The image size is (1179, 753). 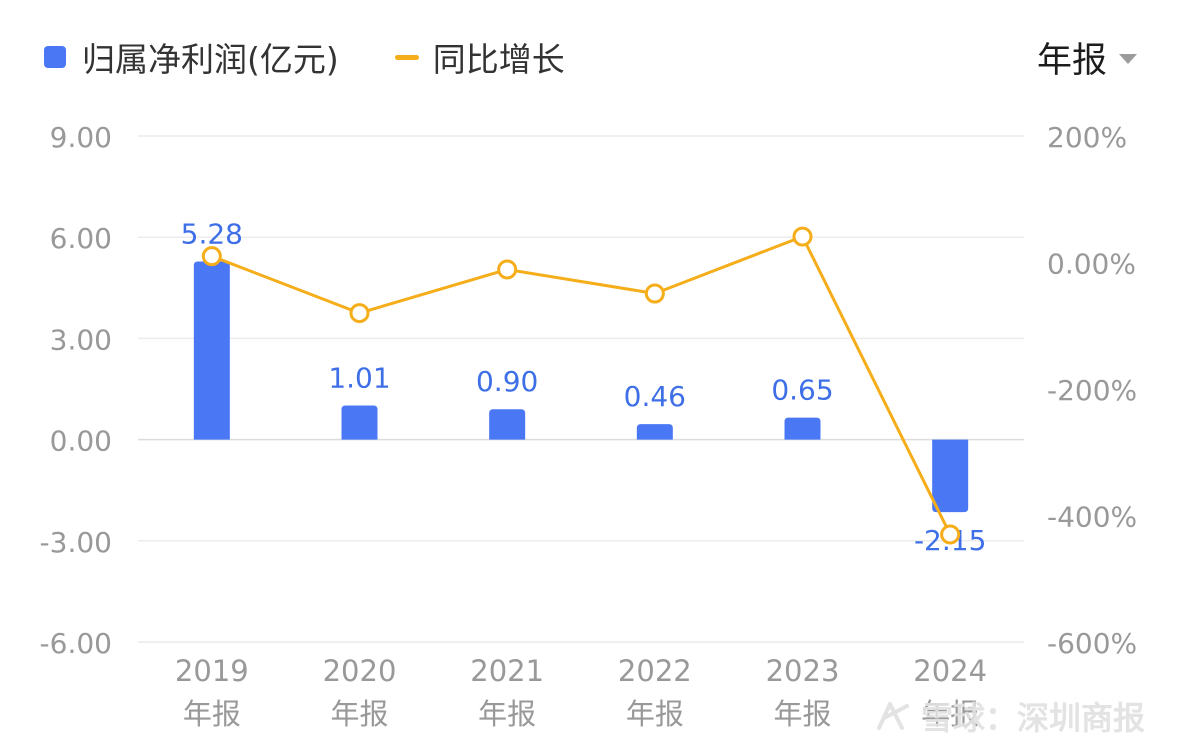 I want to click on right-axis-tick-label: 0.00%, so click(x=1091, y=264).